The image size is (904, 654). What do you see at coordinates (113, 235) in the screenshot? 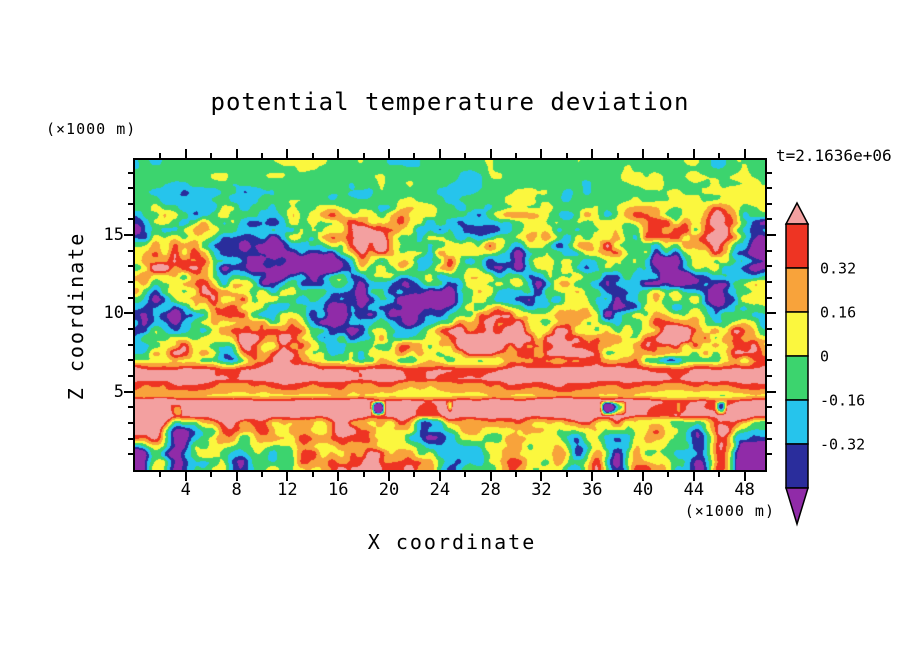
I see `y-tick-label: 15` at bounding box center [113, 235].